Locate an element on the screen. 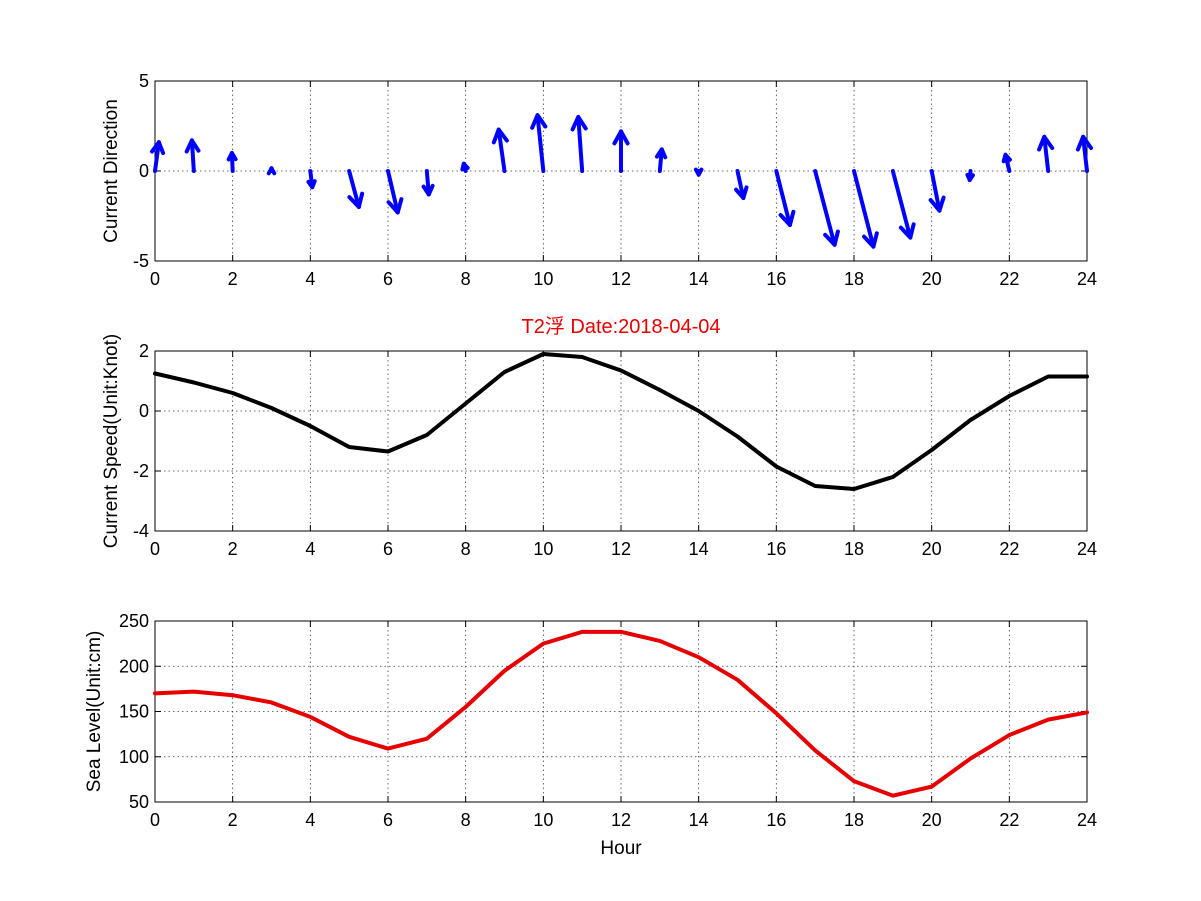 This screenshot has width=1201, height=901. y-tick-label: 100 is located at coordinates (134, 757).